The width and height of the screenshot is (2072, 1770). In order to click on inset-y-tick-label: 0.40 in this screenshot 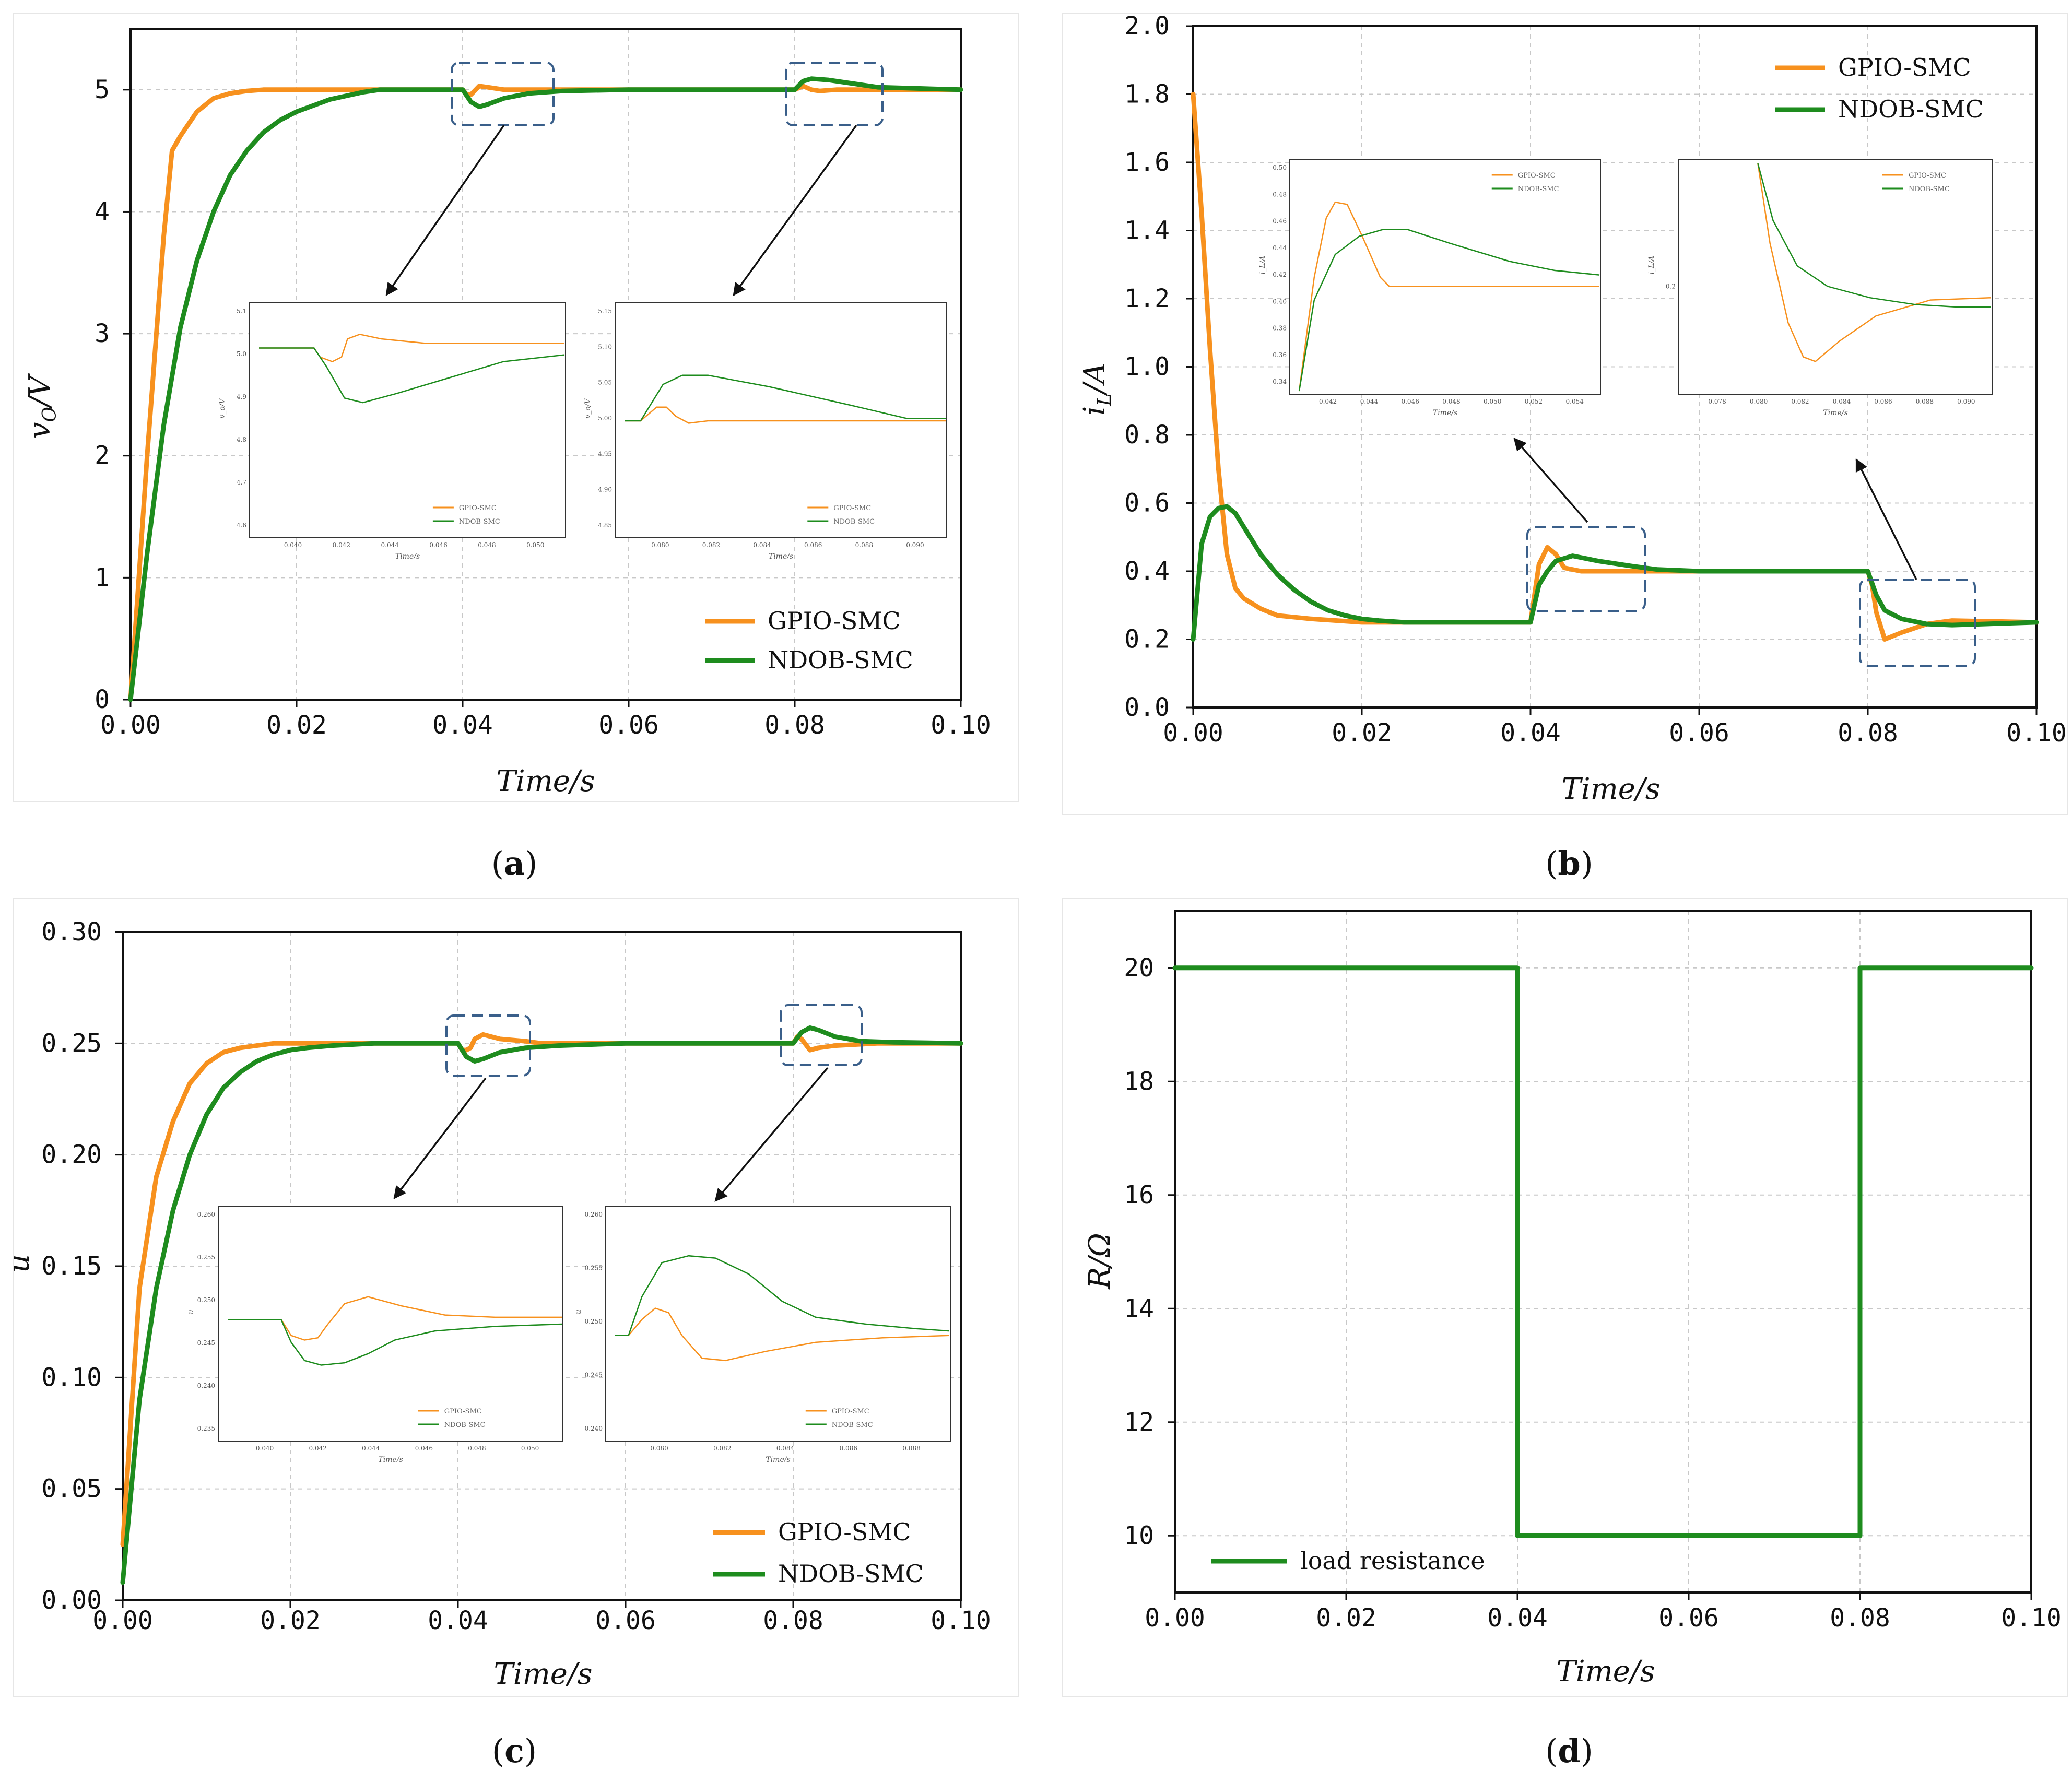, I will do `click(1280, 301)`.